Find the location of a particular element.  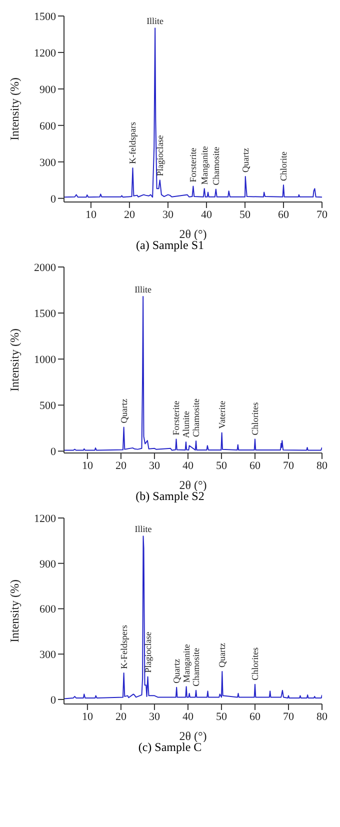

annotation: Chlorite is located at coordinates (283, 166).